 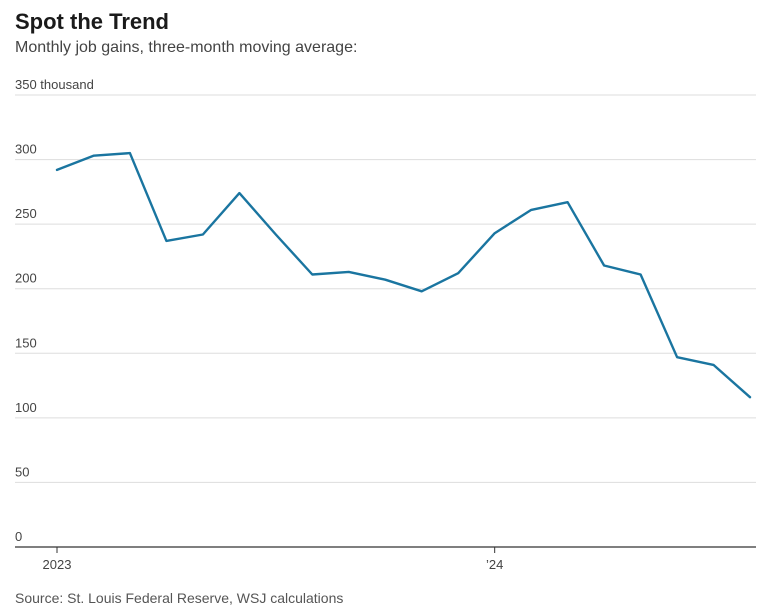 What do you see at coordinates (26, 213) in the screenshot?
I see `y-tick-label: 250` at bounding box center [26, 213].